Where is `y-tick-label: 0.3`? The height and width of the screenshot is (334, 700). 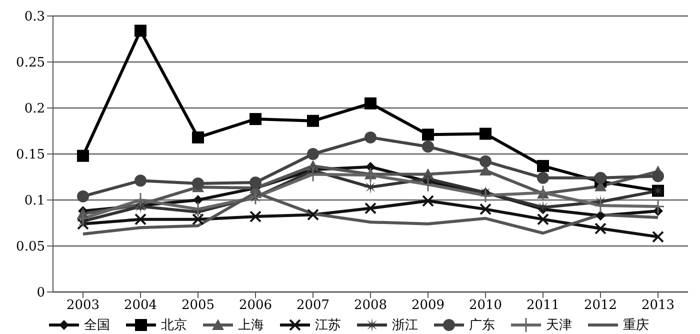 y-tick-label: 0.3 is located at coordinates (34, 17).